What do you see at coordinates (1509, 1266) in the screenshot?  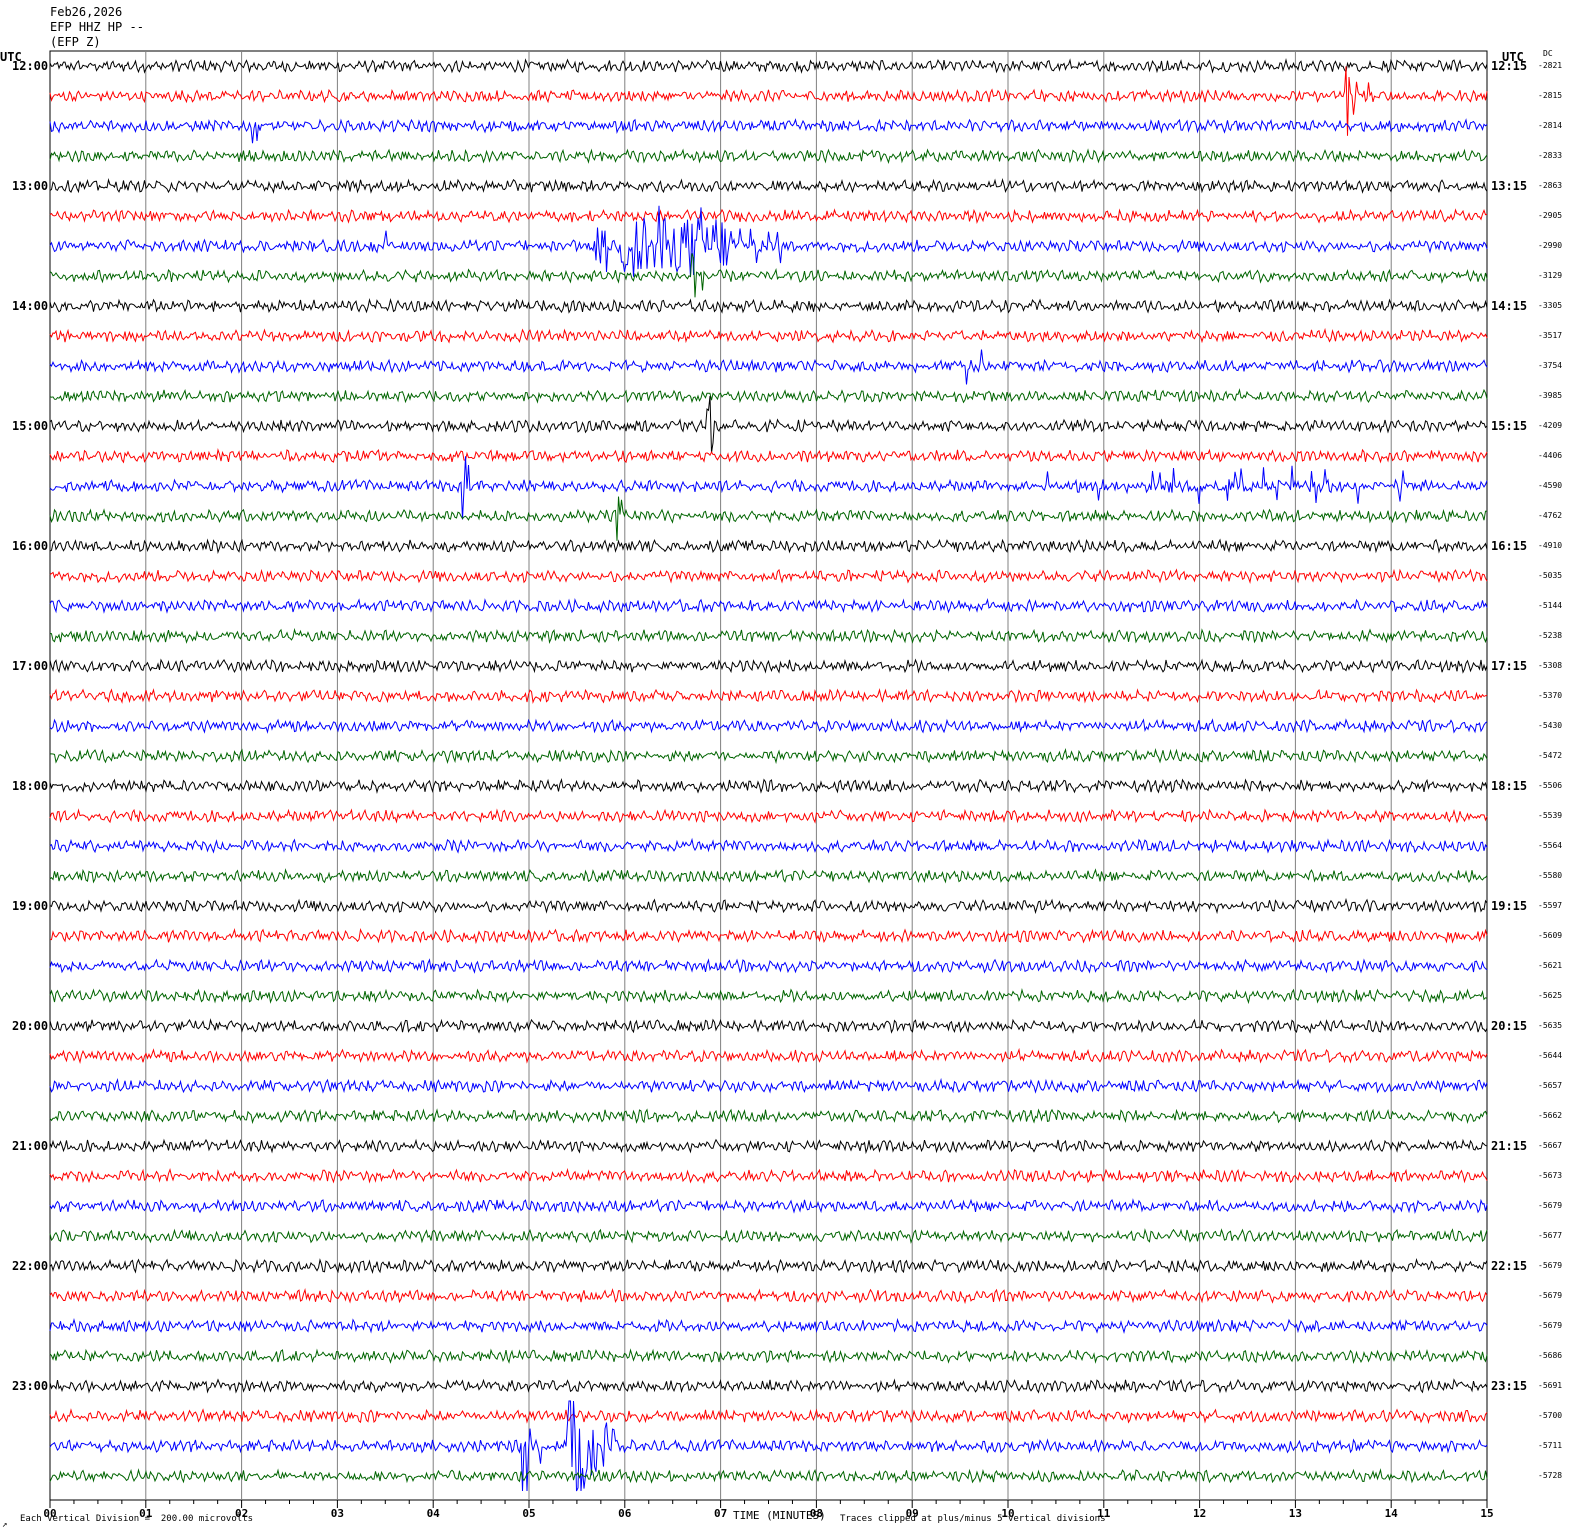 I see `right-hour-label: 22:15` at bounding box center [1509, 1266].